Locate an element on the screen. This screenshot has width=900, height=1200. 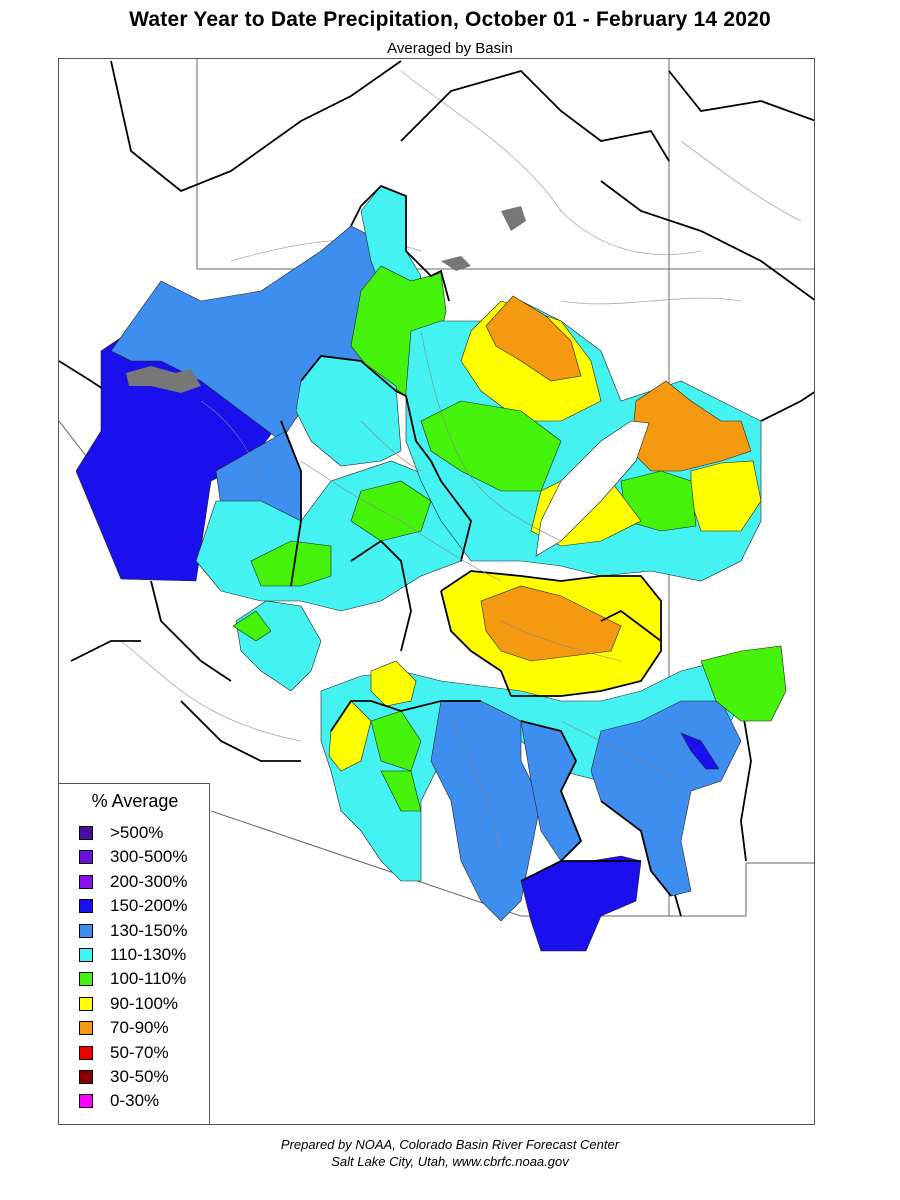
basin-northeast-orange is located at coordinates (533, 338).